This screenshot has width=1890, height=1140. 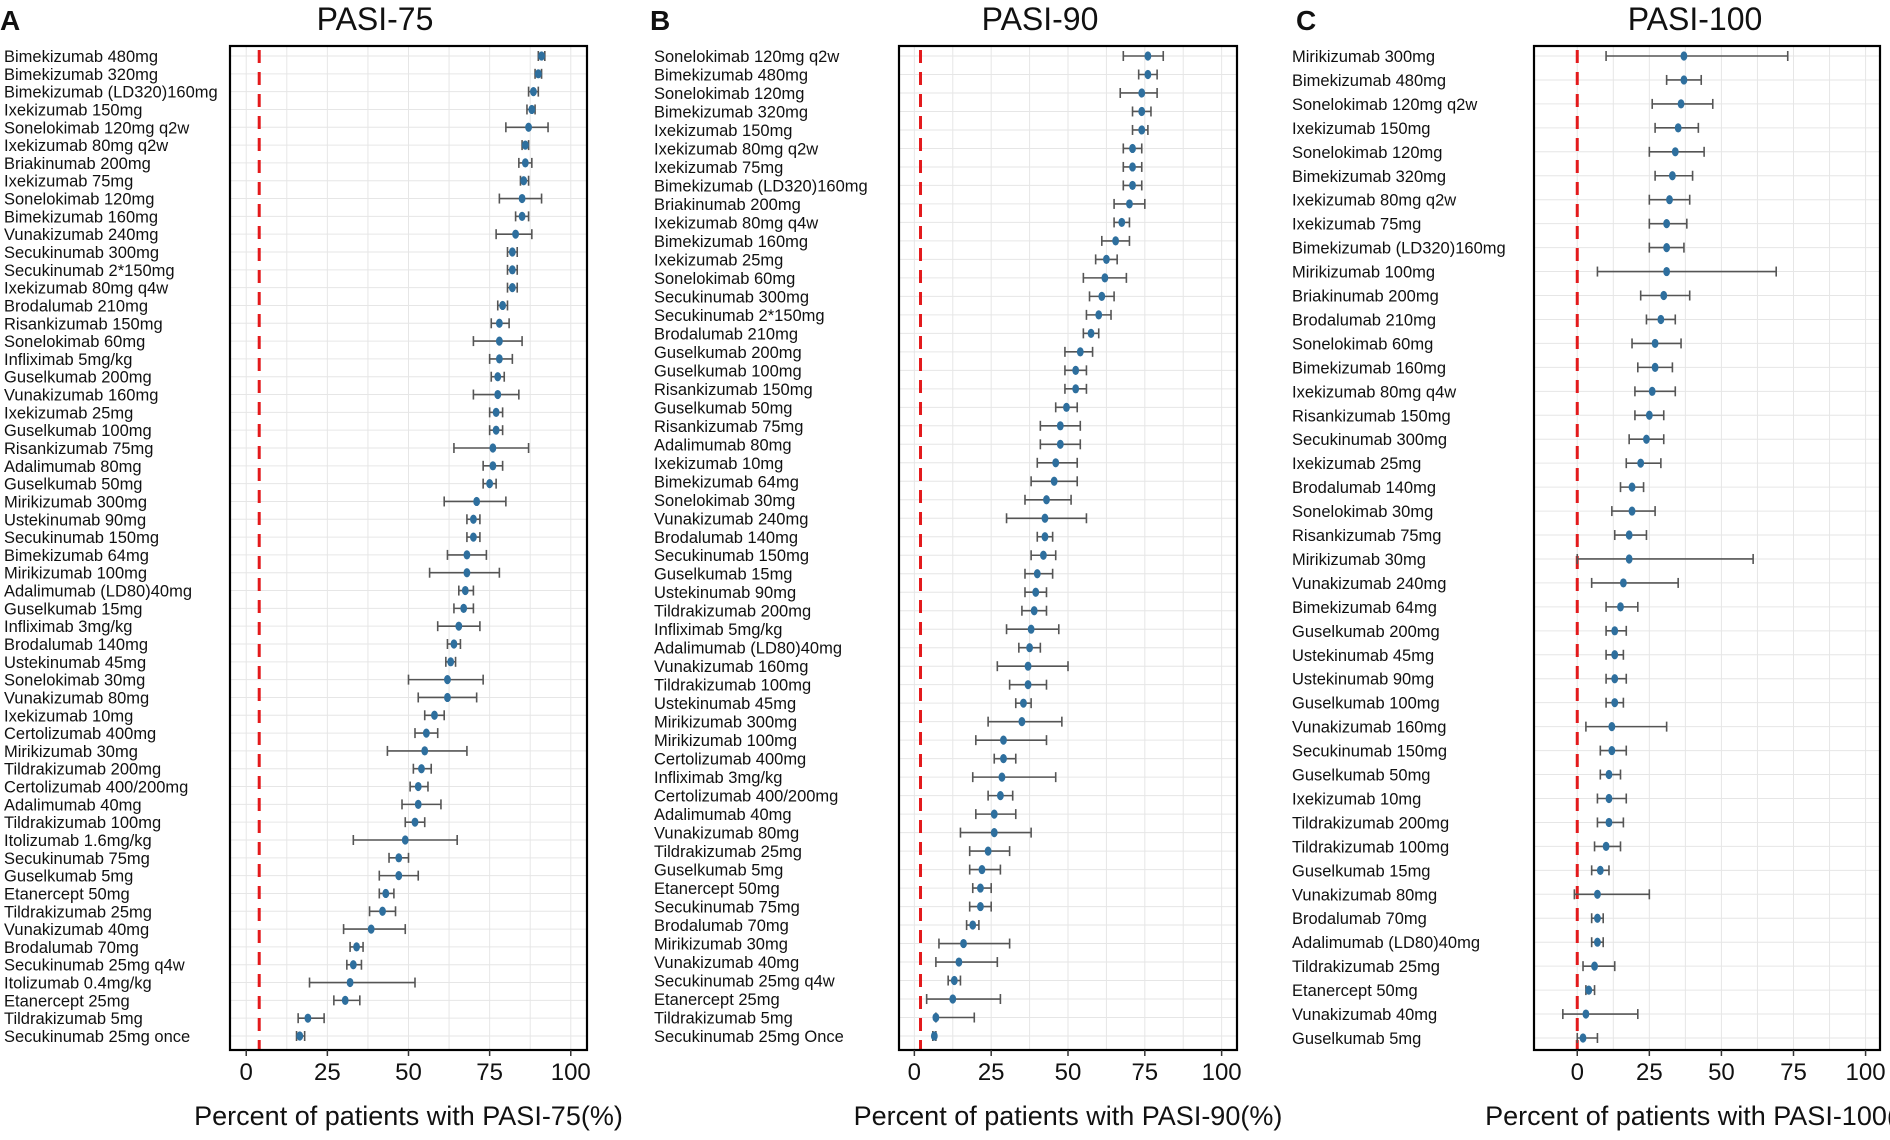 What do you see at coordinates (79, 200) in the screenshot?
I see `row-label: Sonelokimab 120mg` at bounding box center [79, 200].